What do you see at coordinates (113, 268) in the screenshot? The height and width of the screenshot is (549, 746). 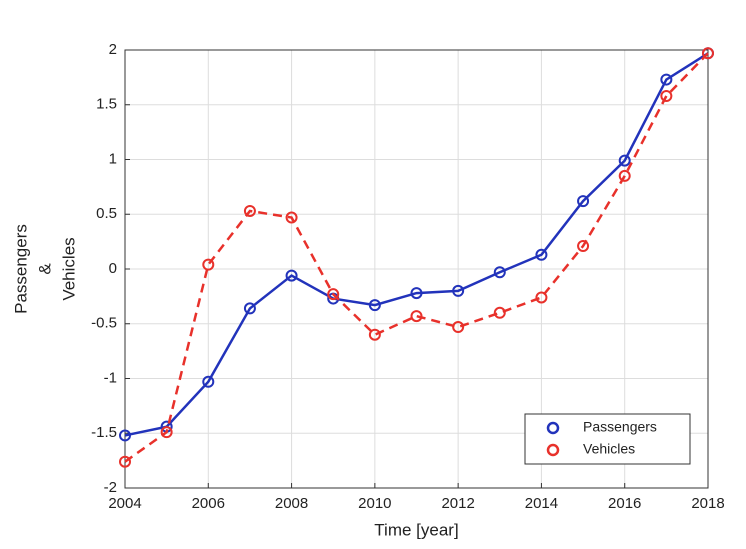 I see `y-tick-label: 0` at bounding box center [113, 268].